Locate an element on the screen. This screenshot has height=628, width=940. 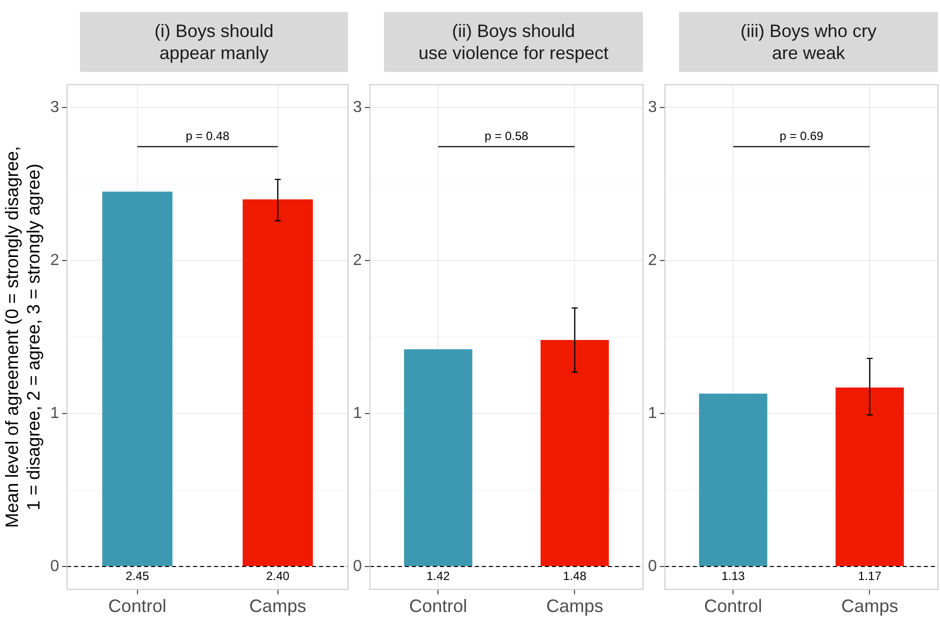
data-label: 1.17 is located at coordinates (870, 575).